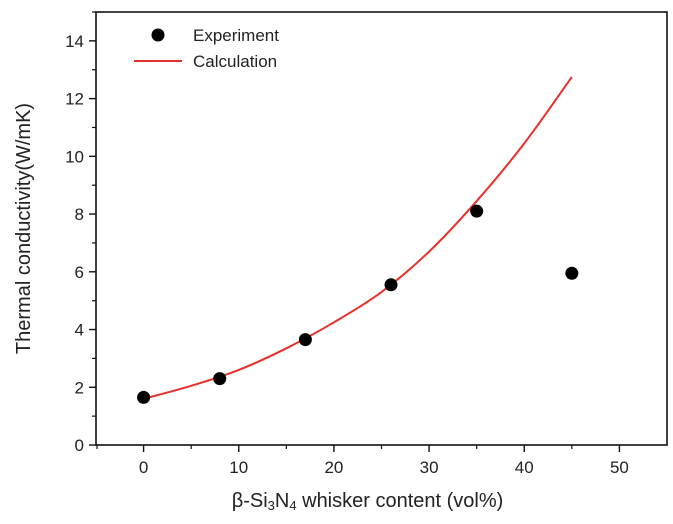 This screenshot has height=524, width=673. What do you see at coordinates (74, 156) in the screenshot?
I see `y-tick-label: 10` at bounding box center [74, 156].